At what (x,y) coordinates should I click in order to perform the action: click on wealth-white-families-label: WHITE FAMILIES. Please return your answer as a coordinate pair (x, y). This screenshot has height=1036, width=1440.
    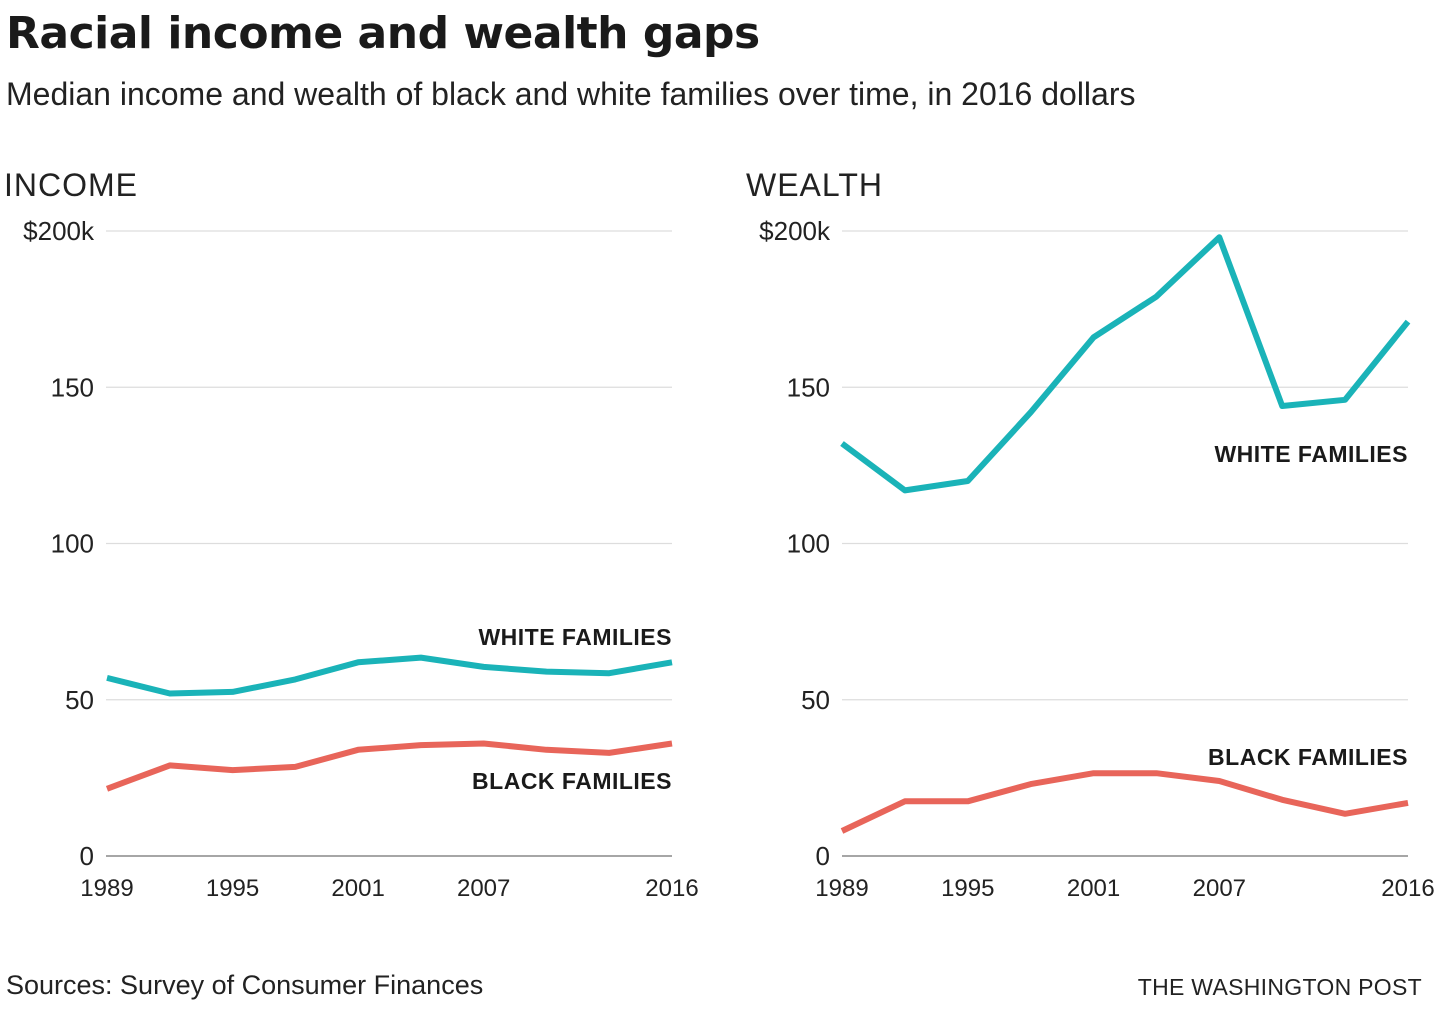
    Looking at the image, I should click on (1311, 454).